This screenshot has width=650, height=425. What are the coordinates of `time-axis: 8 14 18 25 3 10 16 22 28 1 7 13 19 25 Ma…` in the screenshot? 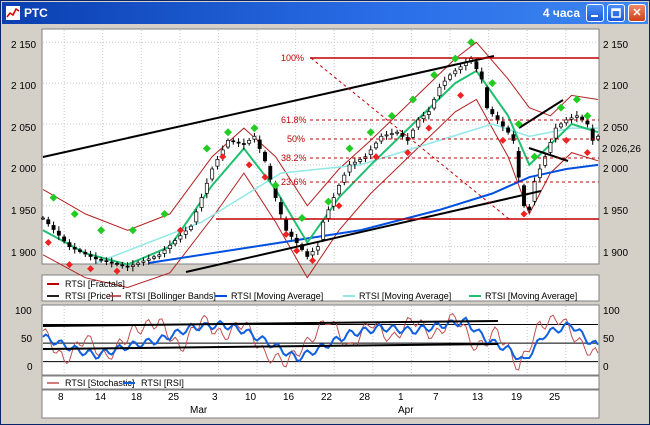 It's located at (309, 404).